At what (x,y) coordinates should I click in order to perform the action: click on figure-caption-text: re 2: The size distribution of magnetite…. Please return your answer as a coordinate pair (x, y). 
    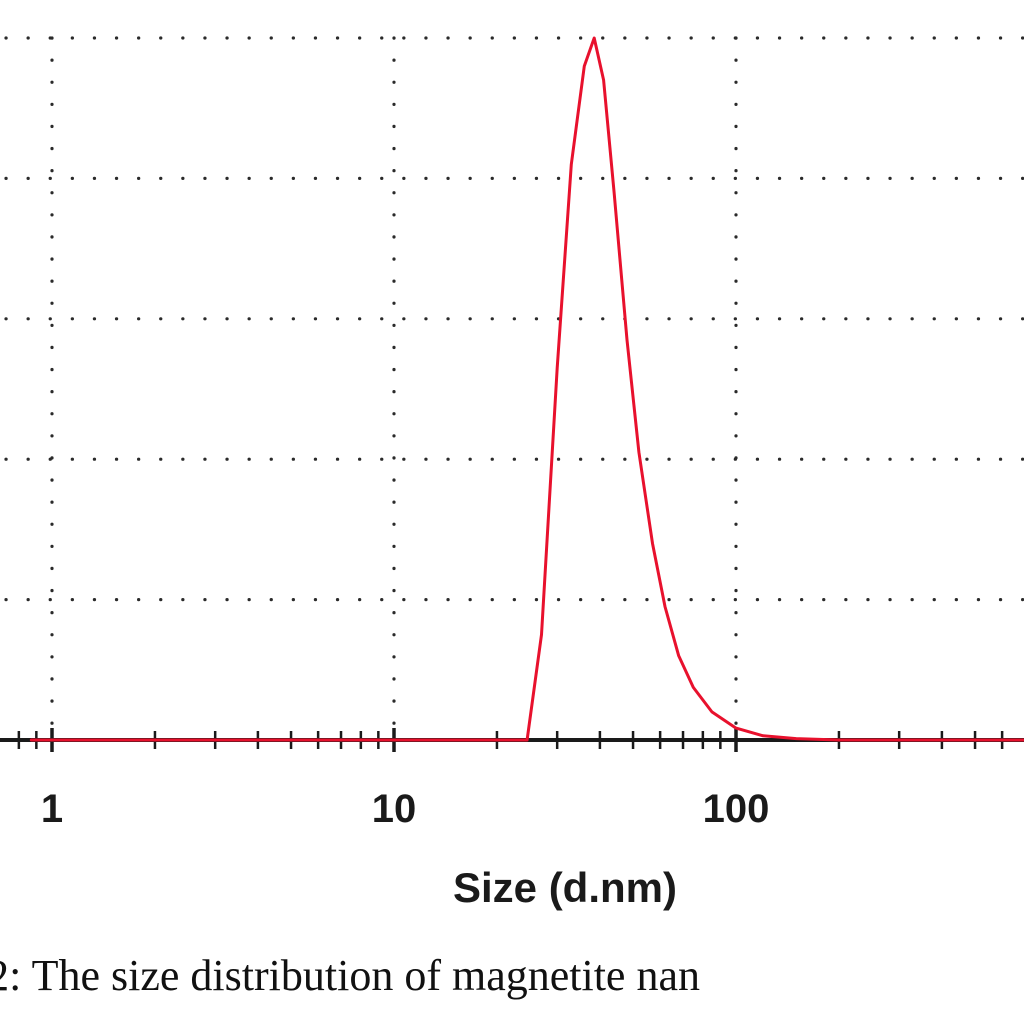
    Looking at the image, I should click on (350, 975).